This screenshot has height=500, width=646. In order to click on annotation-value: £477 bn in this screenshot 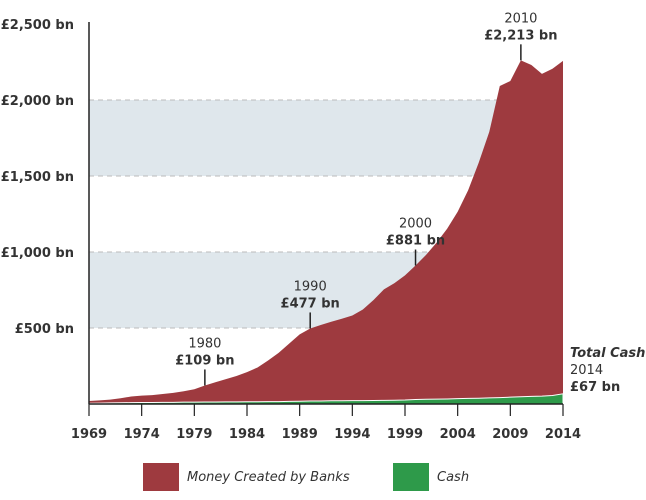, I will do `click(310, 303)`.